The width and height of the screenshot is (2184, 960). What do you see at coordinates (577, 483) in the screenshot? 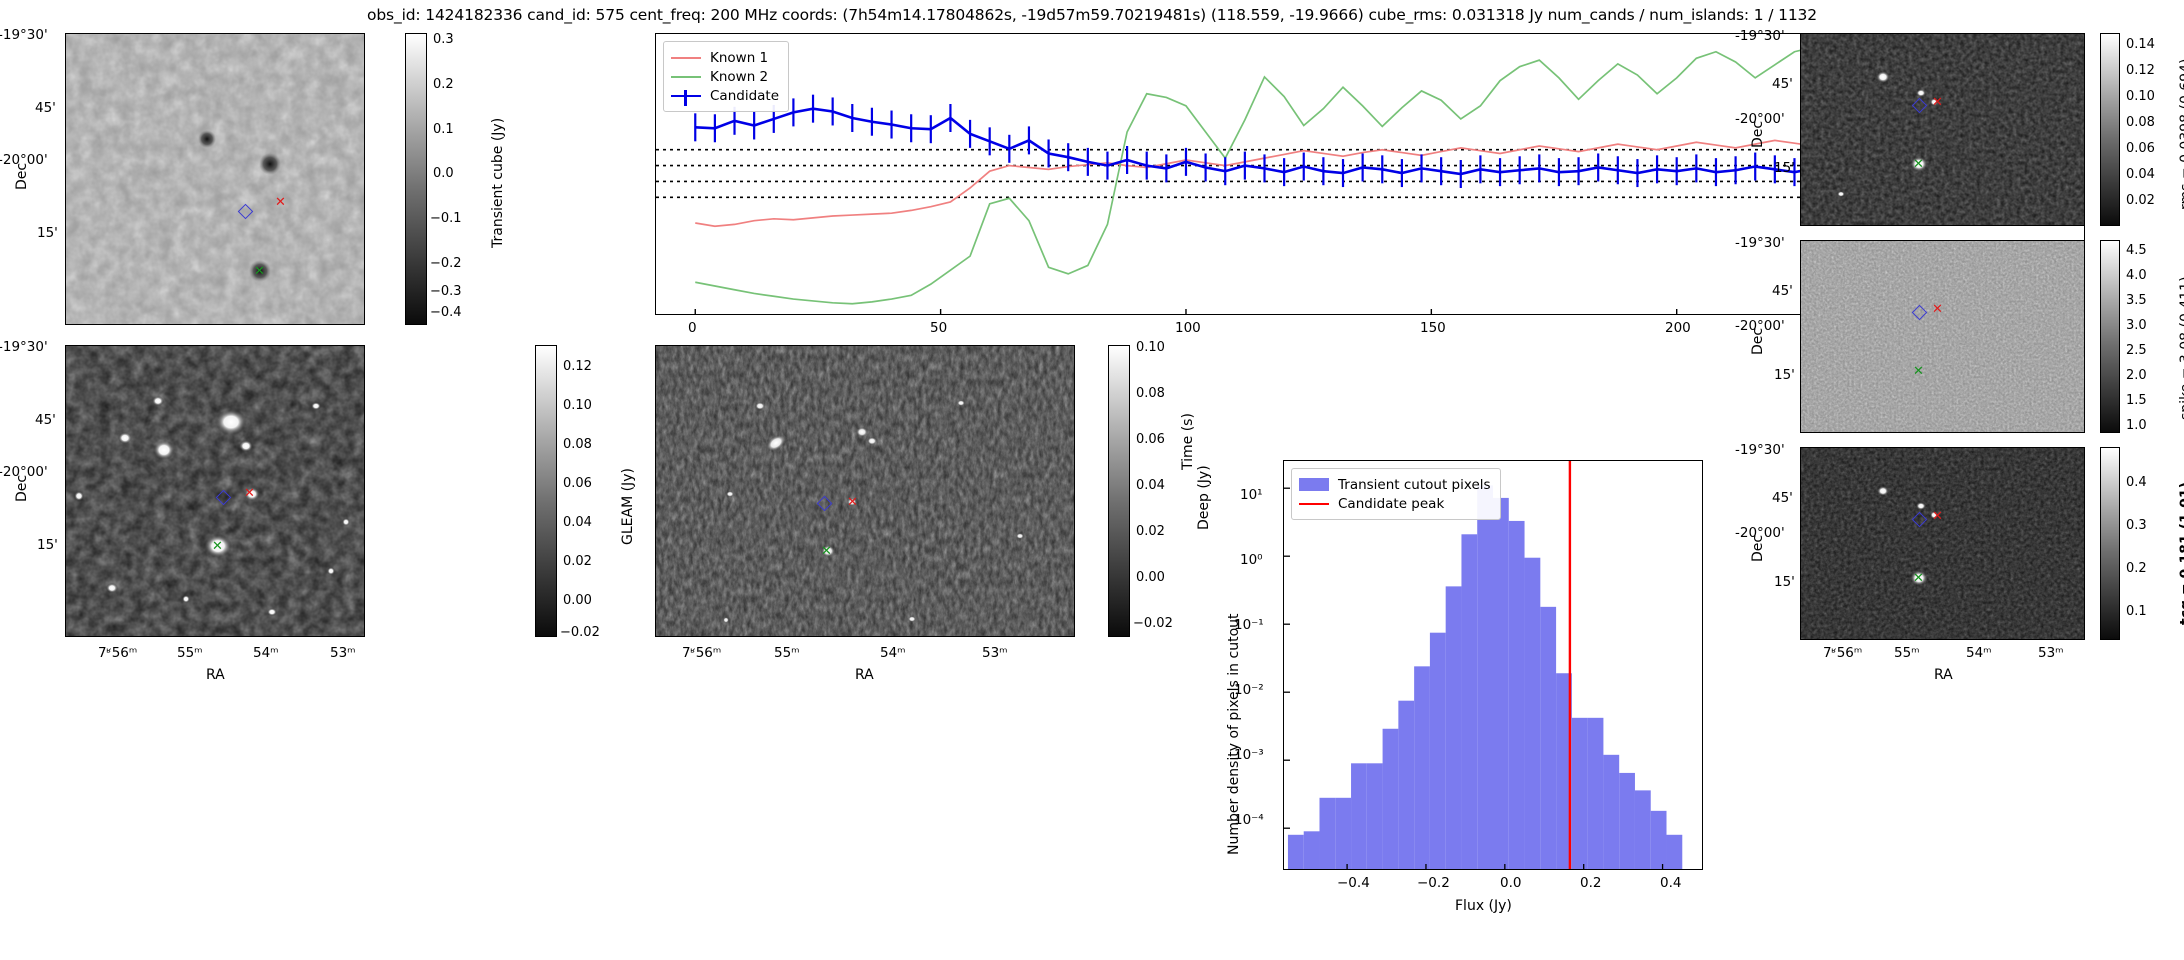
I see `gleam-cbar-tick-3: 0.06` at bounding box center [577, 483].